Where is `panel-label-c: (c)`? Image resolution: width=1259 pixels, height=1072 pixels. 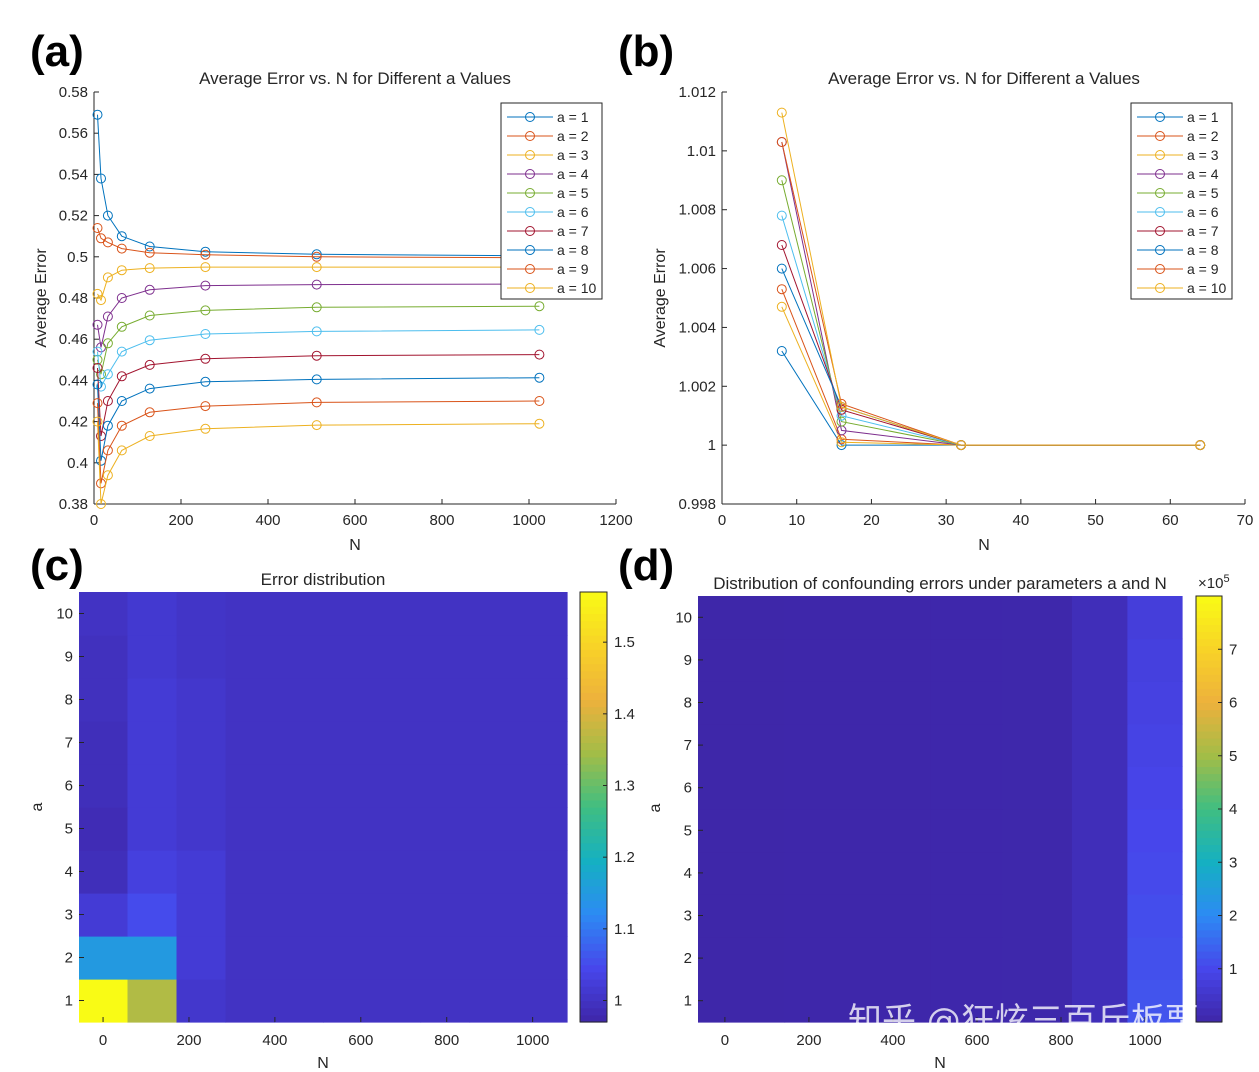
panel-label-c: (c) is located at coordinates (57, 565).